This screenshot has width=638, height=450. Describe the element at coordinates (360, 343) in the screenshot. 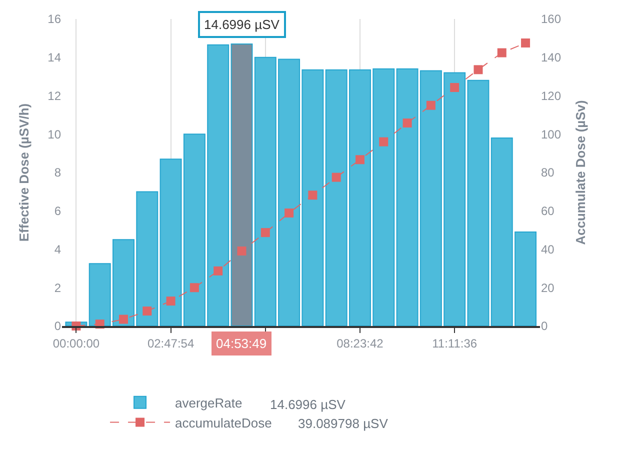

I see `x-tick-label: 08:23:42` at that location.